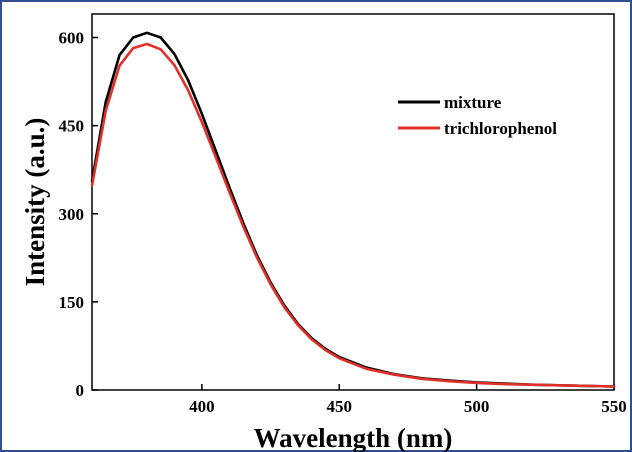 The height and width of the screenshot is (452, 632). What do you see at coordinates (500, 128) in the screenshot?
I see `legend-label-trichlorophenol: trichlorophenol` at bounding box center [500, 128].